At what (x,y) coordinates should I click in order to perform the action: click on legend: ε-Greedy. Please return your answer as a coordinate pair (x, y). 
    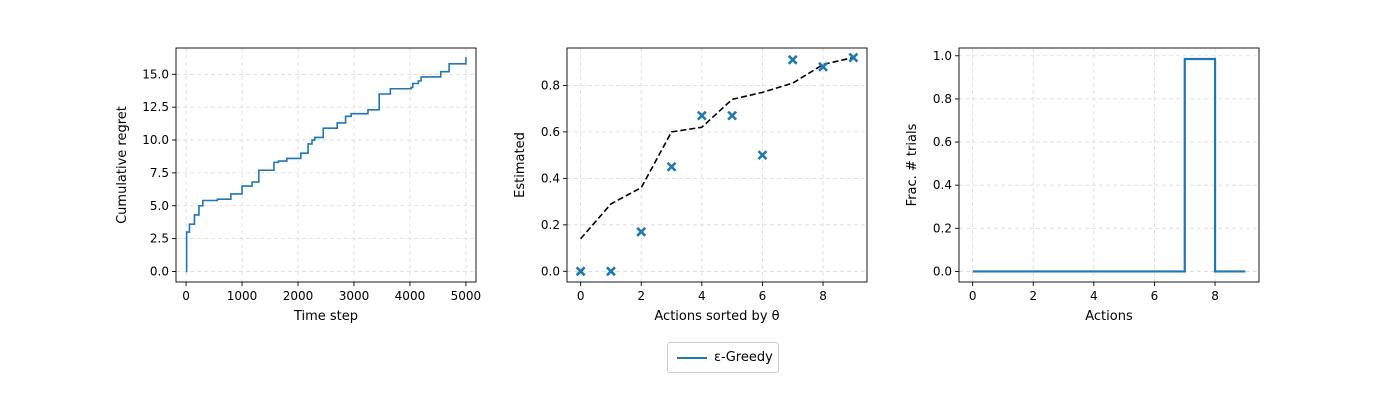
    Looking at the image, I should click on (723, 357).